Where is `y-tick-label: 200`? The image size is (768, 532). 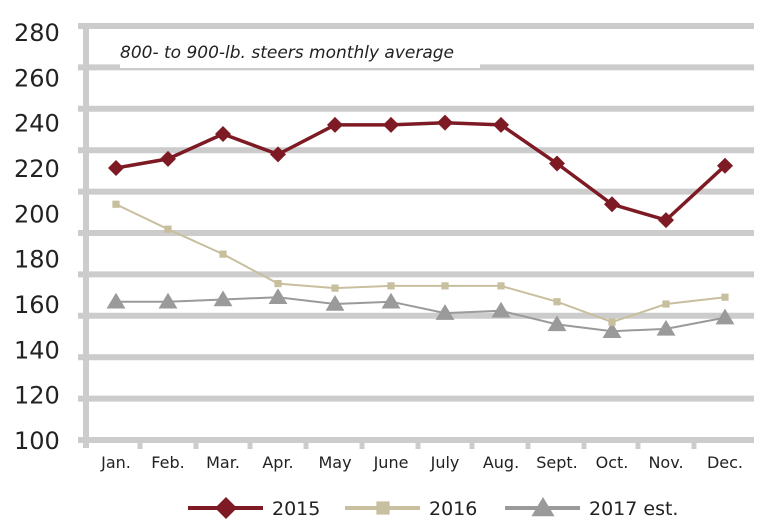 y-tick-label: 200 is located at coordinates (37, 214).